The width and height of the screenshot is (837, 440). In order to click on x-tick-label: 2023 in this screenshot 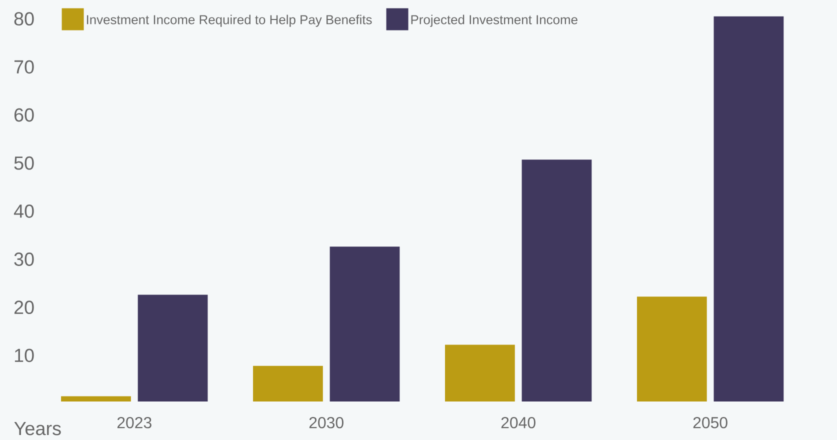, I will do `click(134, 422)`.